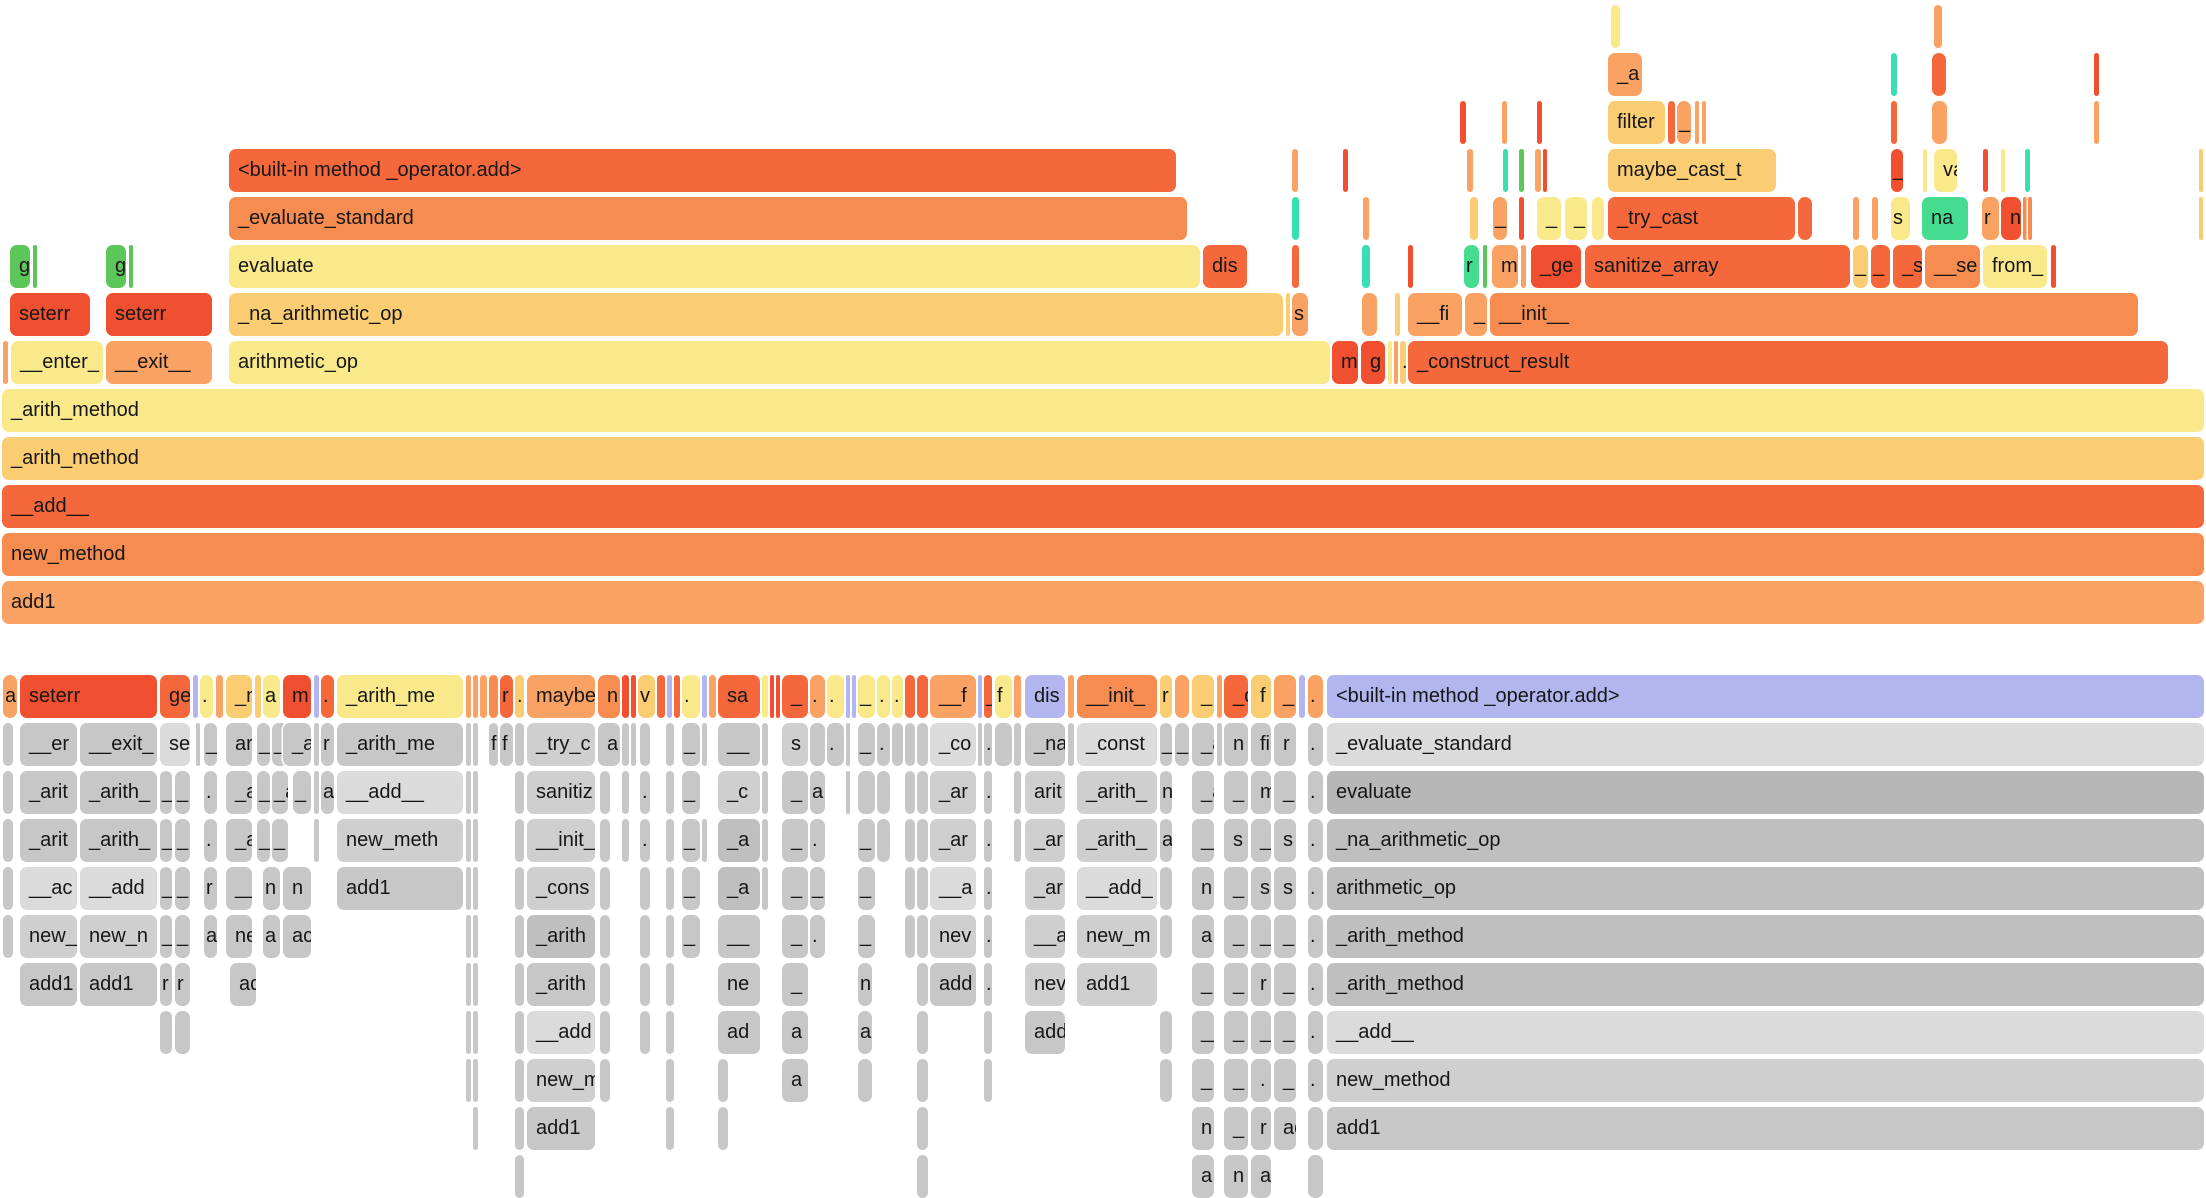  I want to click on frame-g: g, so click(1373, 362).